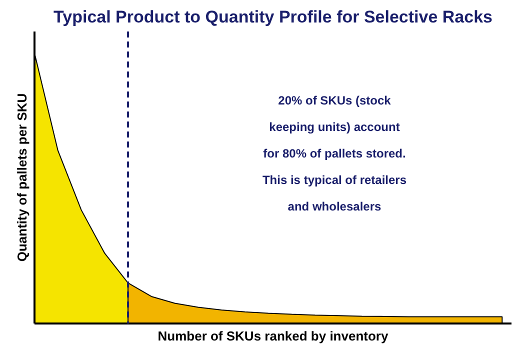 The image size is (525, 346). What do you see at coordinates (273, 336) in the screenshot?
I see `x-axis-title: Number of SKUs ranked by inventory` at bounding box center [273, 336].